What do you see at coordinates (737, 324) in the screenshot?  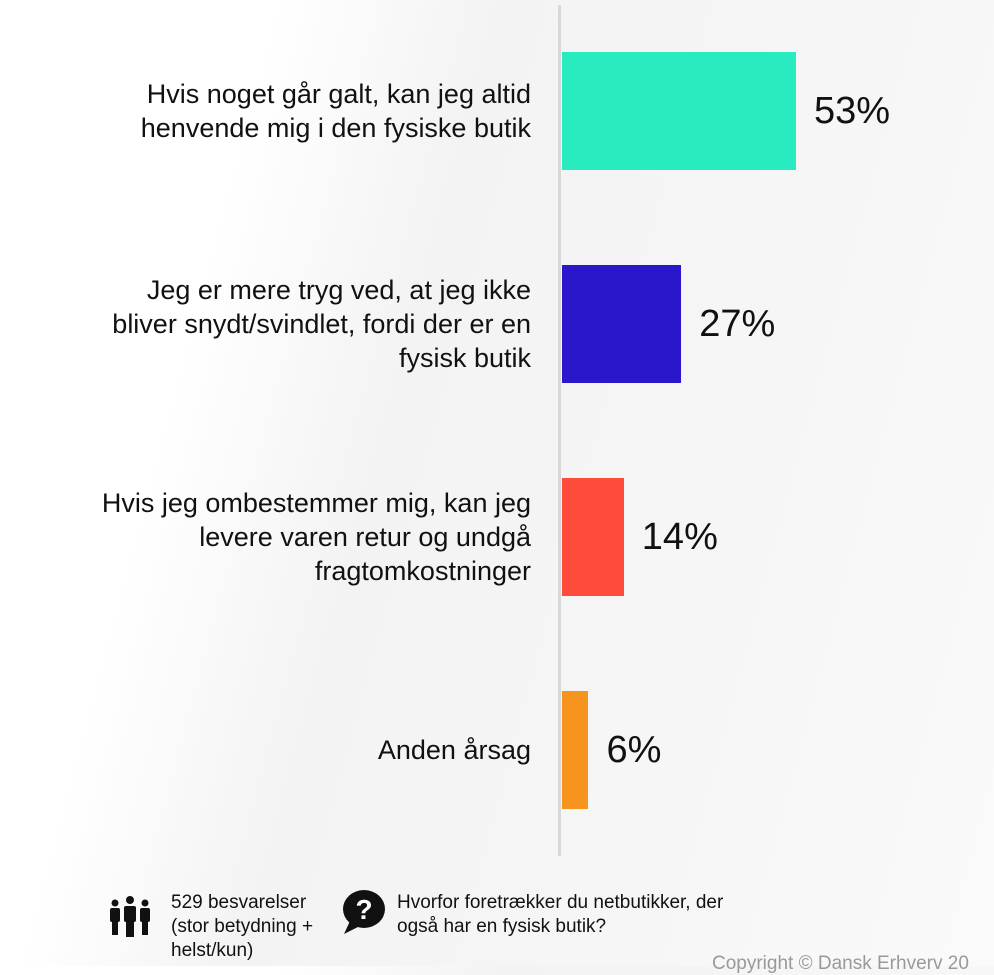 I see `value-label: 27%` at bounding box center [737, 324].